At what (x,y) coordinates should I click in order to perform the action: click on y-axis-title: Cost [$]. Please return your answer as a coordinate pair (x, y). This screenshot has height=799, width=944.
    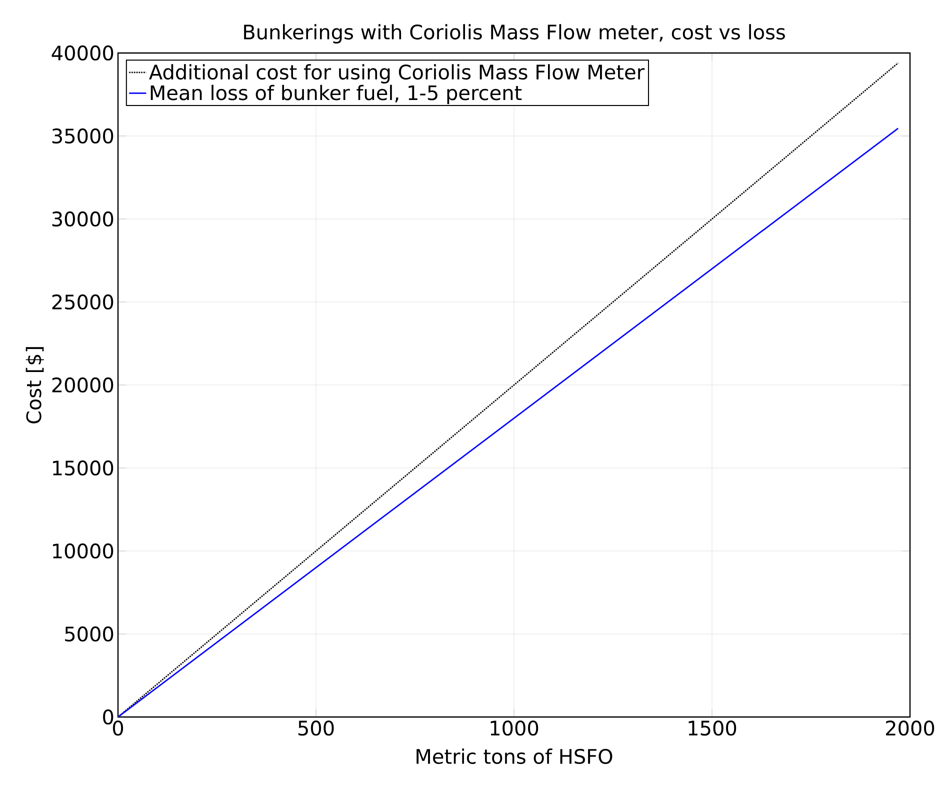
    Looking at the image, I should click on (35, 385).